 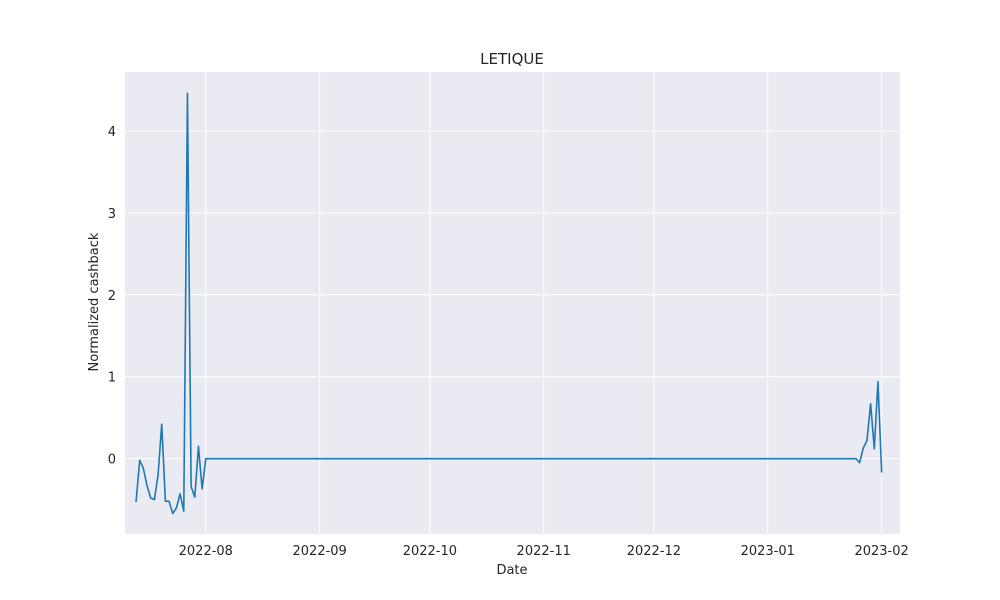 I want to click on x-tick-label: 2022-10, so click(x=430, y=551).